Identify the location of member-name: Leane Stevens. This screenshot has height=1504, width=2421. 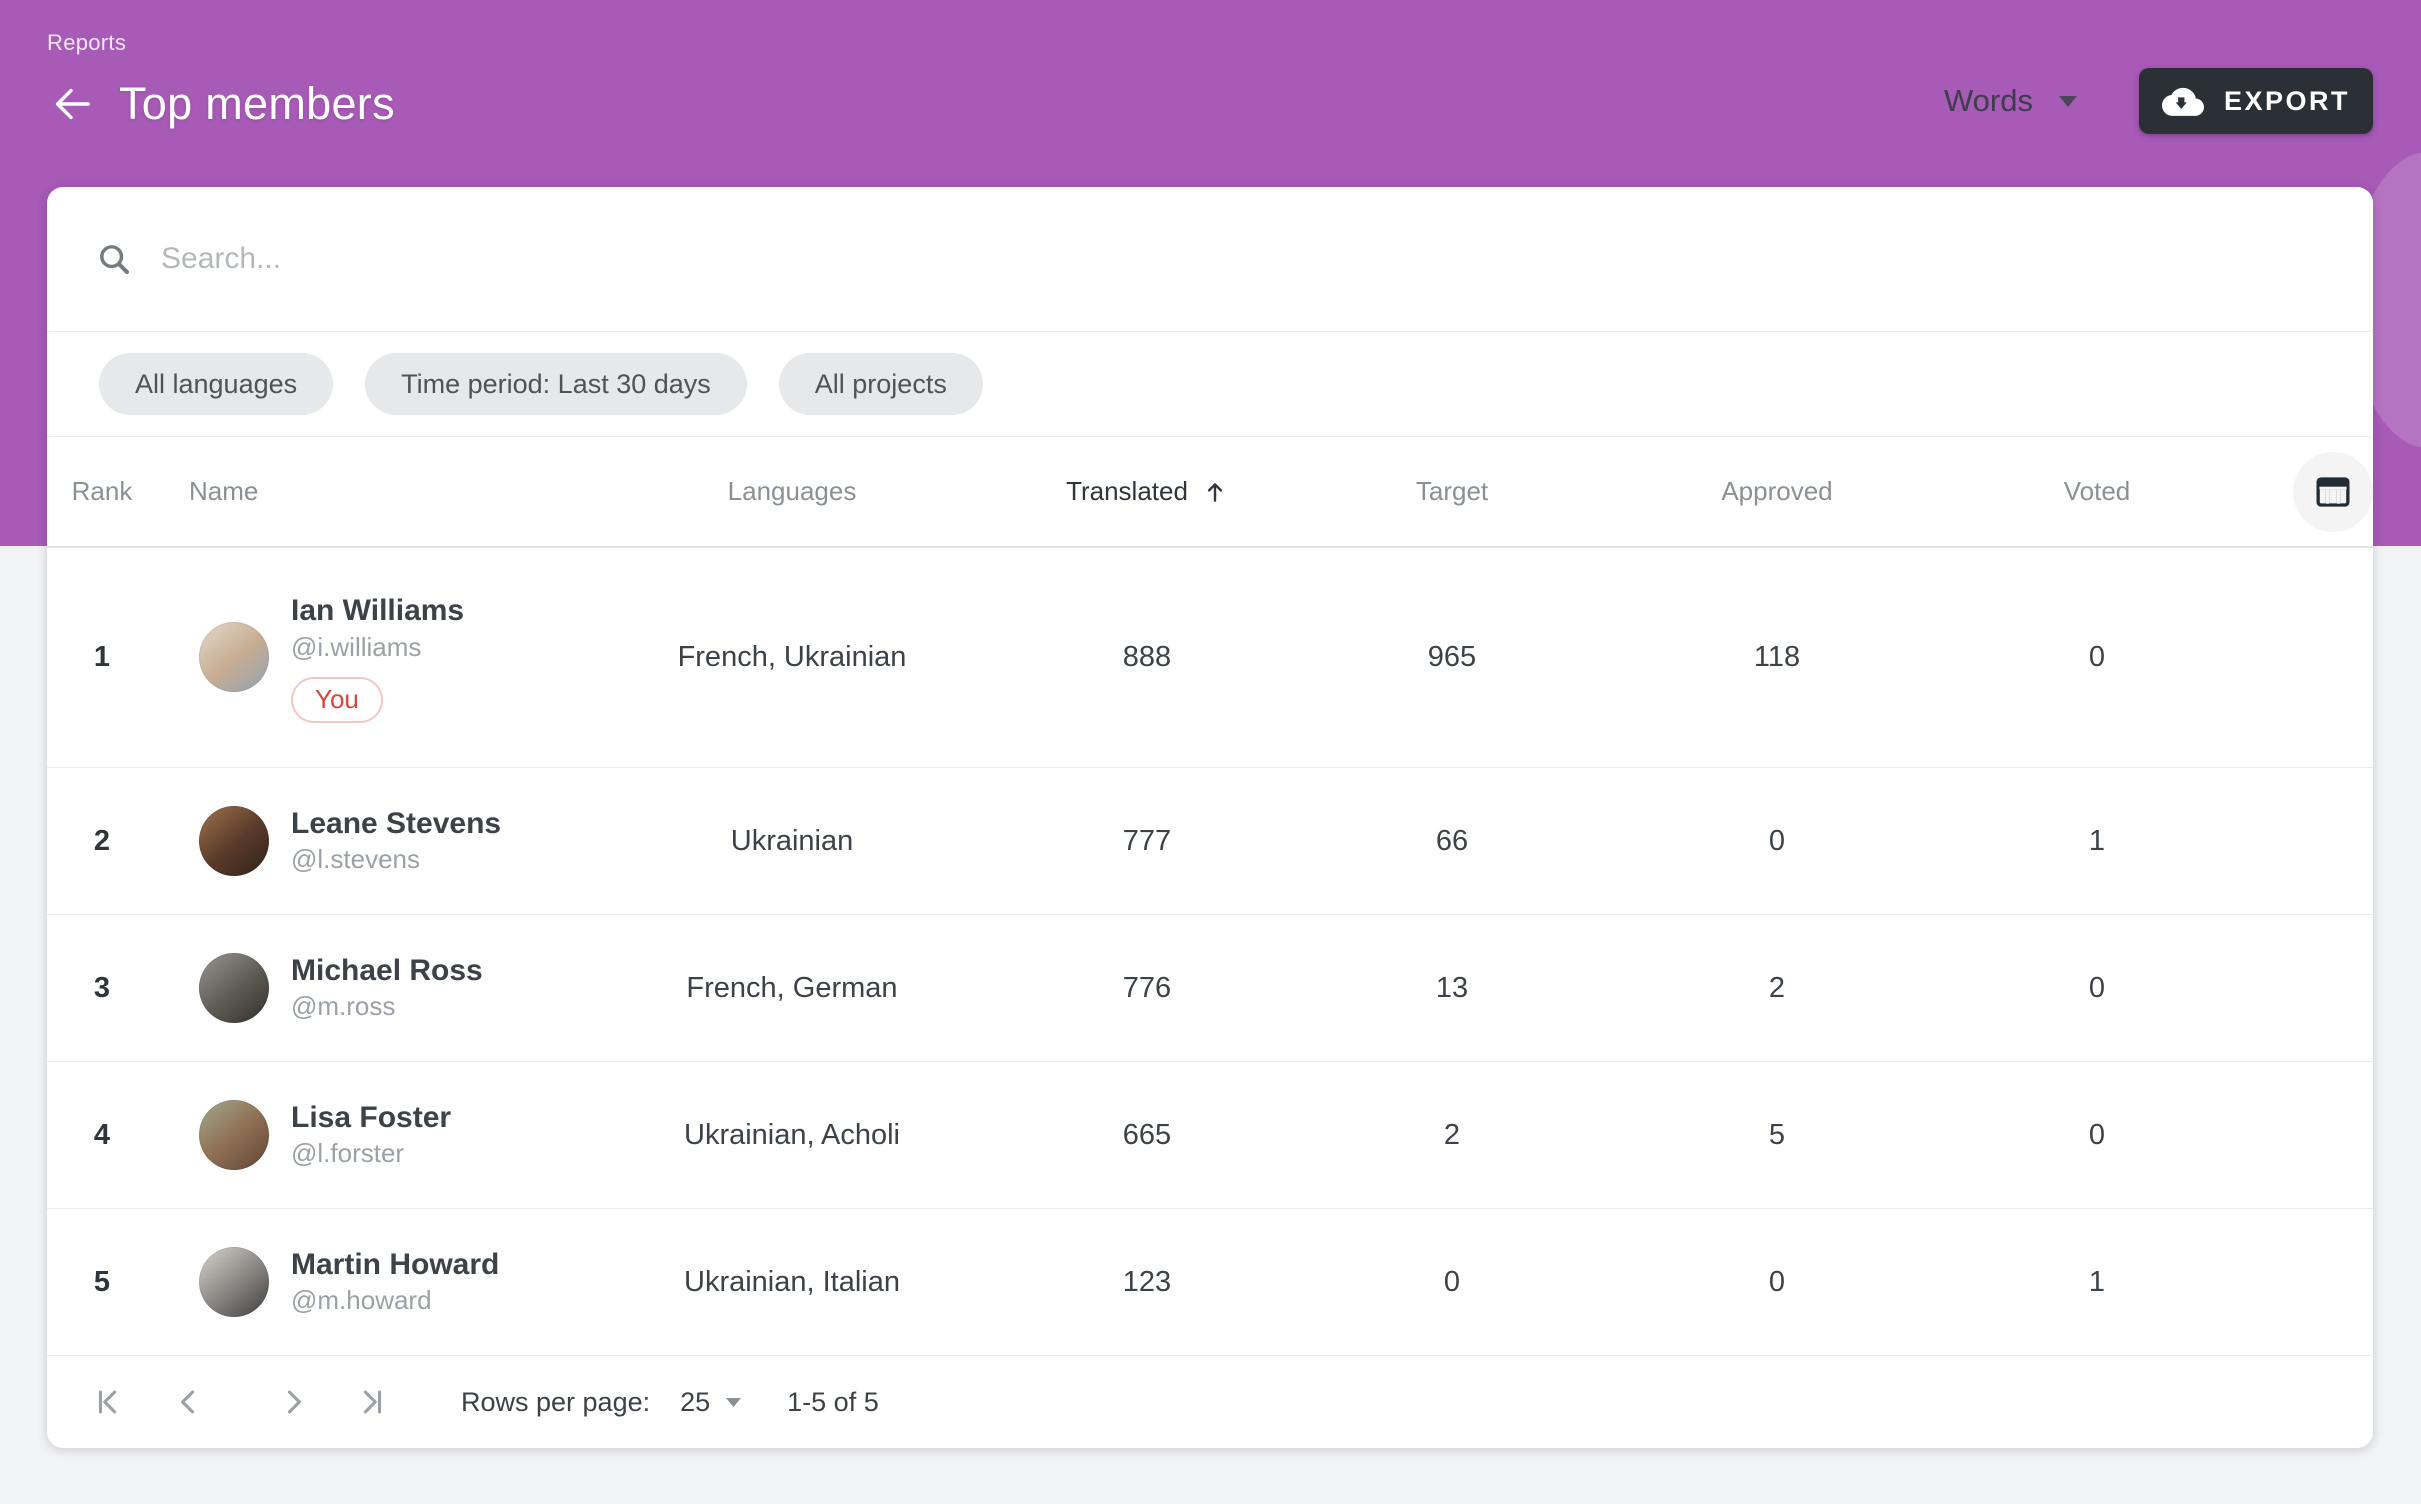
(396, 823).